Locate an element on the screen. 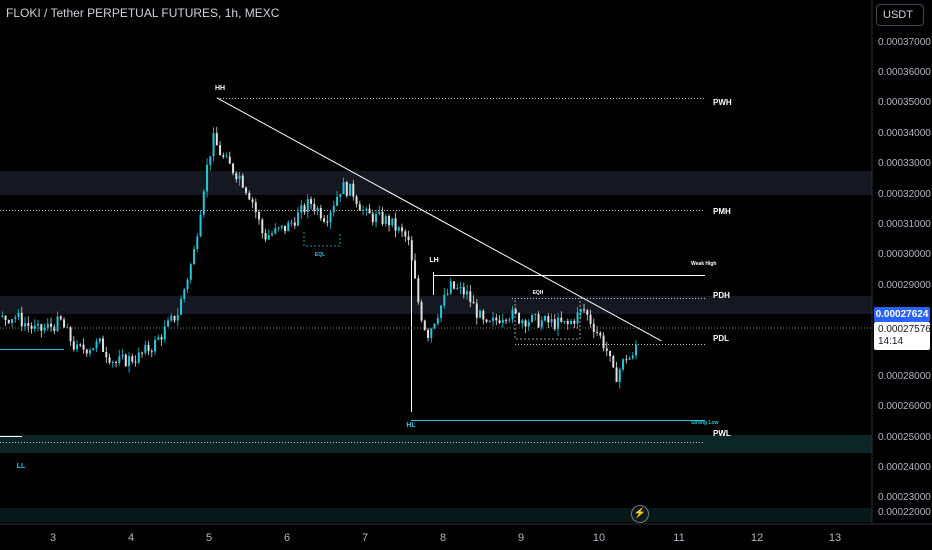 The height and width of the screenshot is (550, 932). price-label: 0.00036000 is located at coordinates (904, 72).